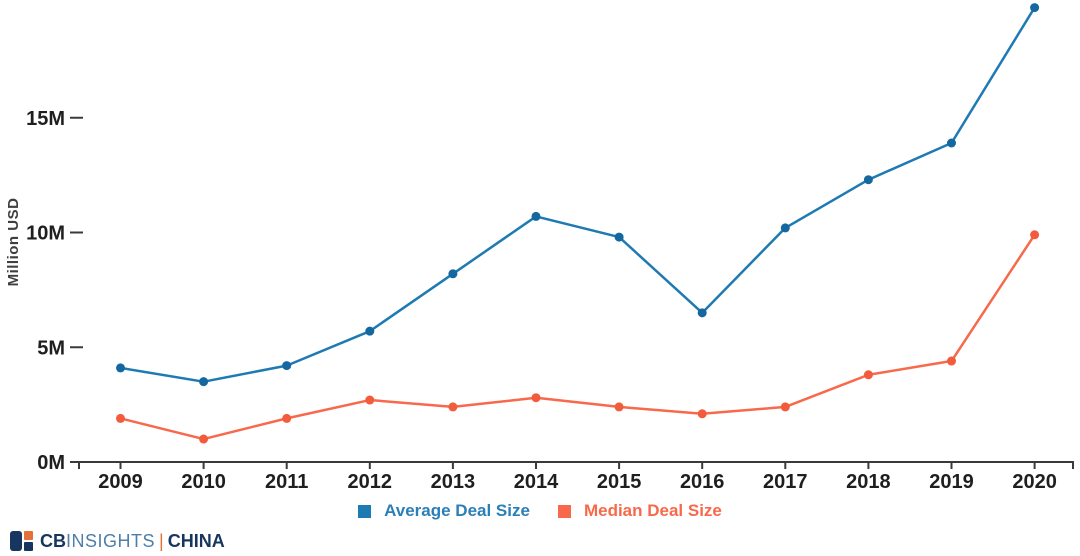 The height and width of the screenshot is (556, 1080). I want to click on median-deal-size-point-2020, so click(1035, 235).